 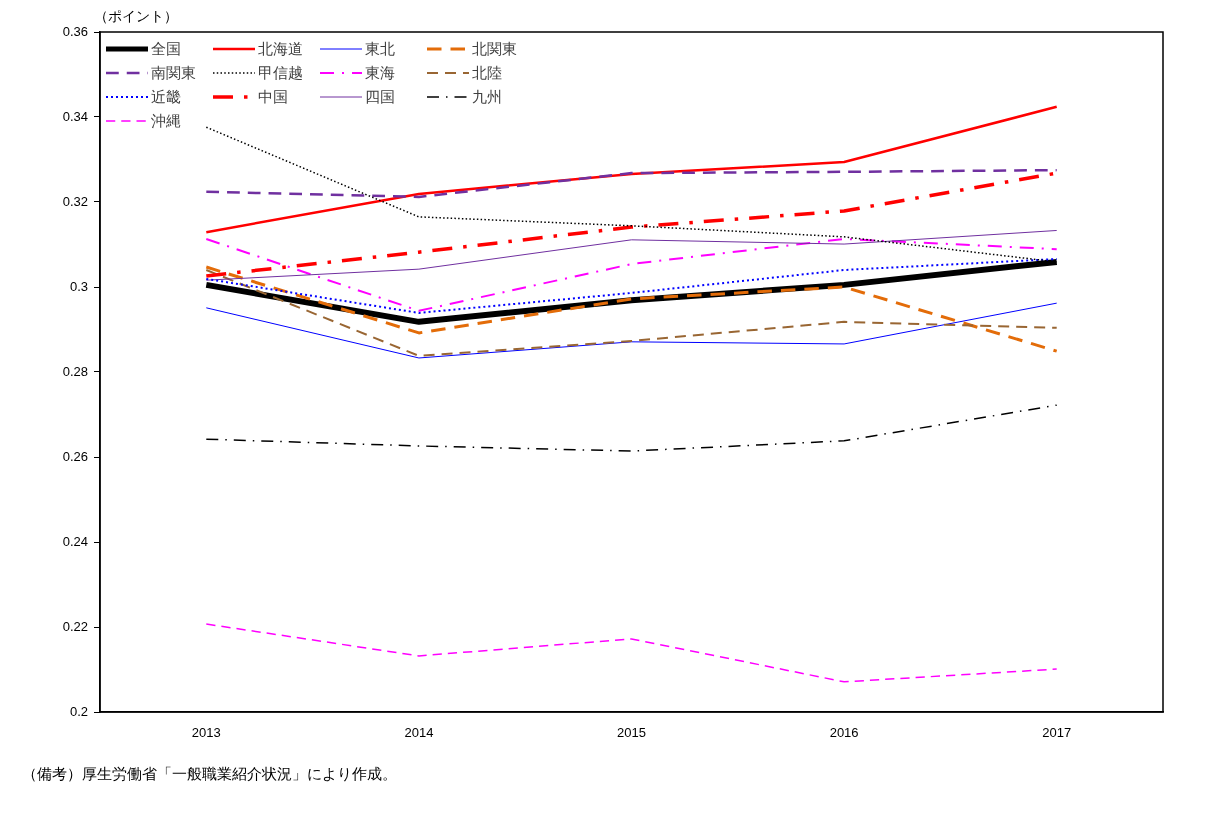 I want to click on x-tick-label: 2013, so click(x=206, y=733).